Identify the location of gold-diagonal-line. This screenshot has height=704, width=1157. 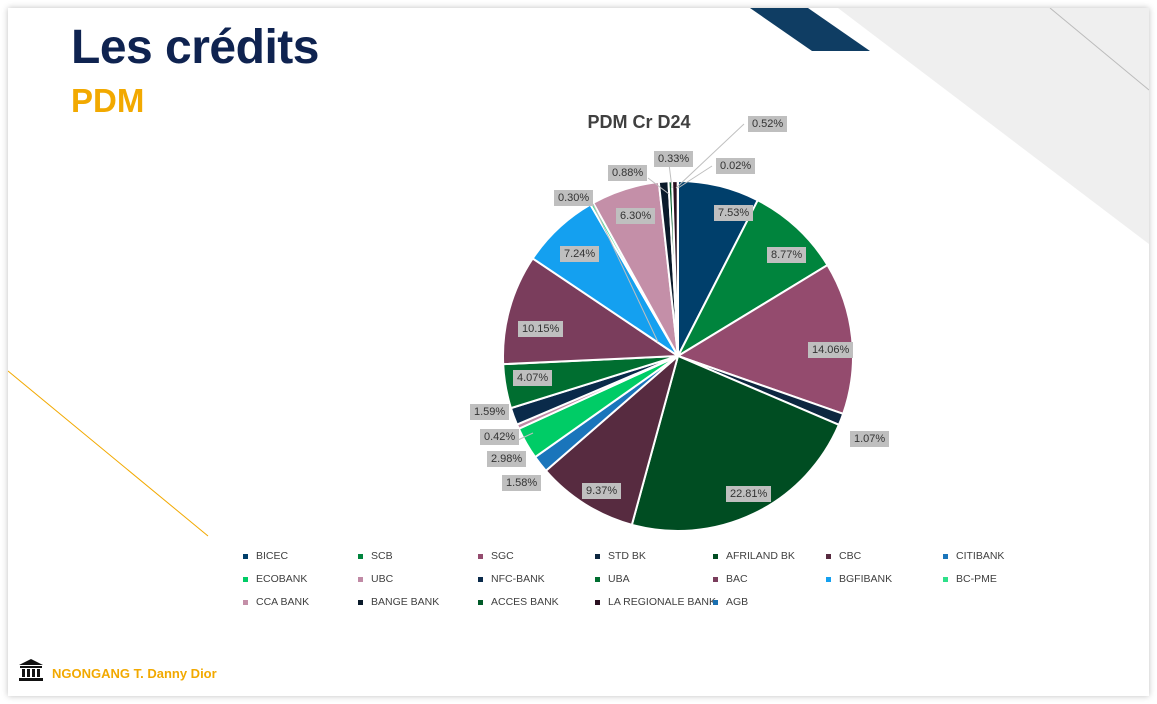
(108, 453).